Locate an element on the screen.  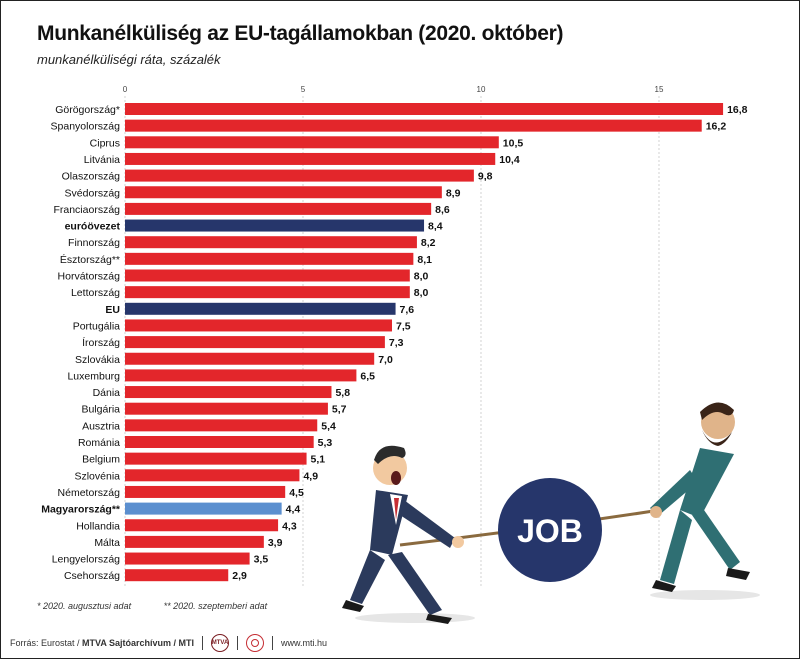
category-label: Finnország is located at coordinates (94, 243).